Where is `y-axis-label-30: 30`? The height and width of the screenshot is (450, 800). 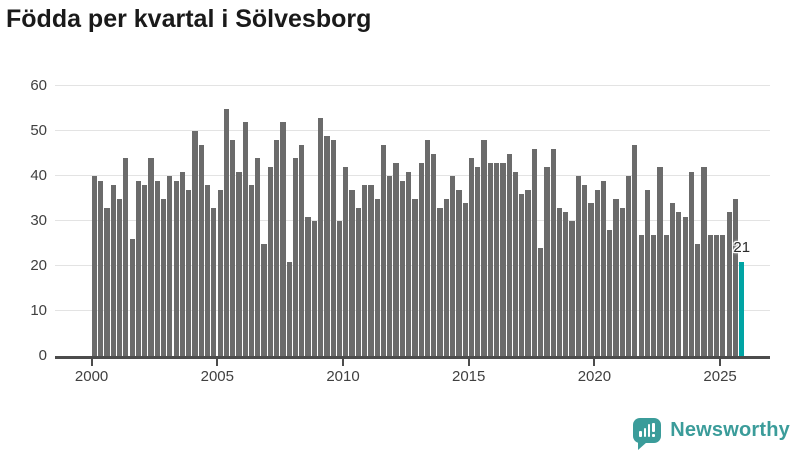
y-axis-label-30: 30 is located at coordinates (38, 220).